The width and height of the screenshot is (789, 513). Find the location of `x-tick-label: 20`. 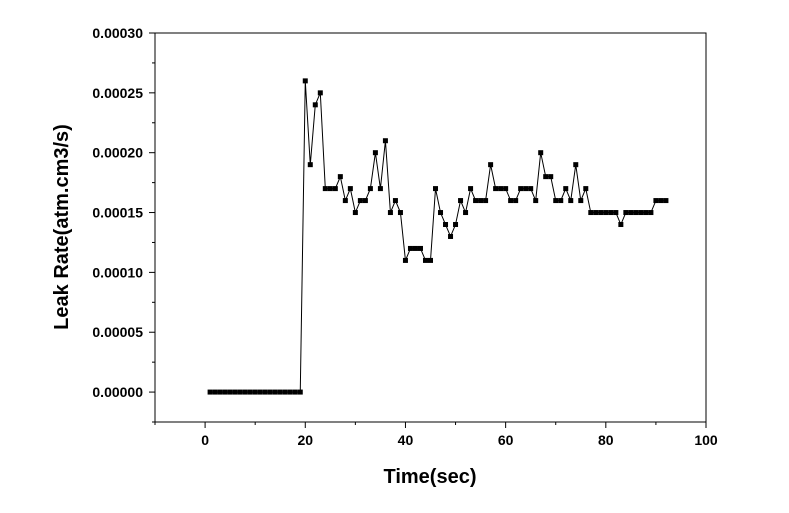

x-tick-label: 20 is located at coordinates (305, 440).